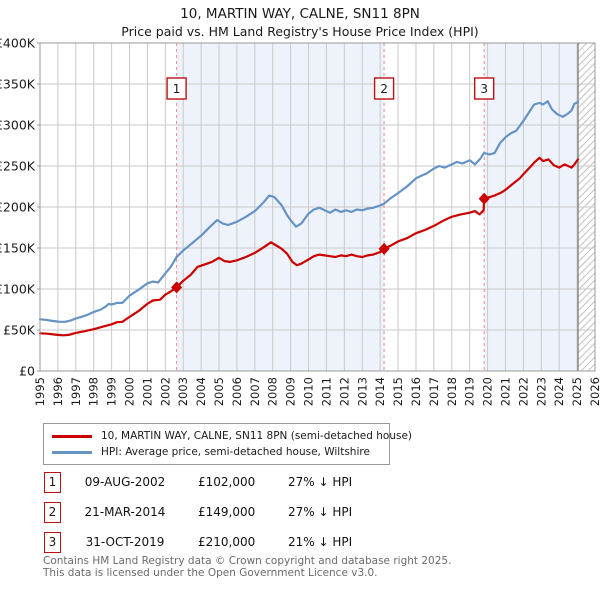  Describe the element at coordinates (330, 88) in the screenshot. I see `sale-number-boxes: 1 2 3` at that location.